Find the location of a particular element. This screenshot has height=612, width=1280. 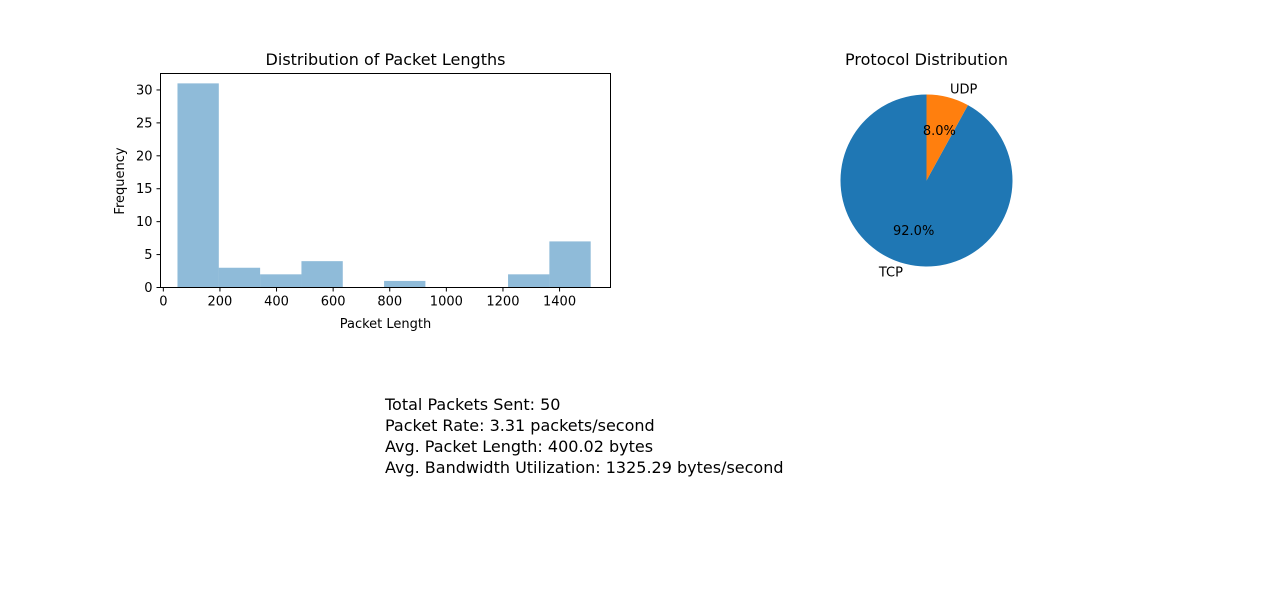

y-axis-ticks: 0 5 10 15 20 25 30 is located at coordinates (148, 189).